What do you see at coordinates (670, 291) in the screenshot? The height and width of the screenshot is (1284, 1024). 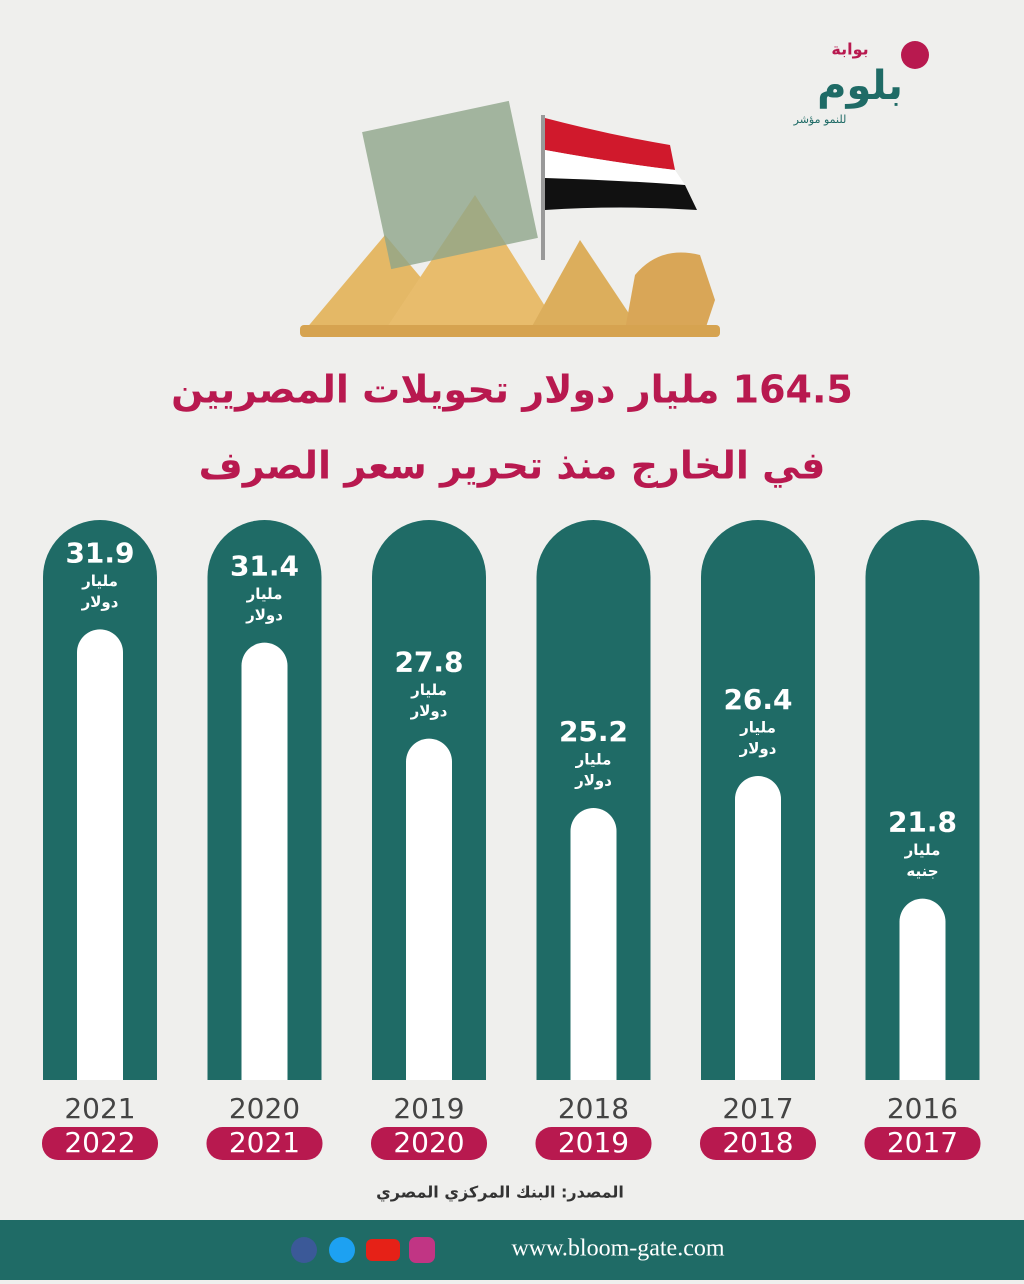 I see `sphinx` at bounding box center [670, 291].